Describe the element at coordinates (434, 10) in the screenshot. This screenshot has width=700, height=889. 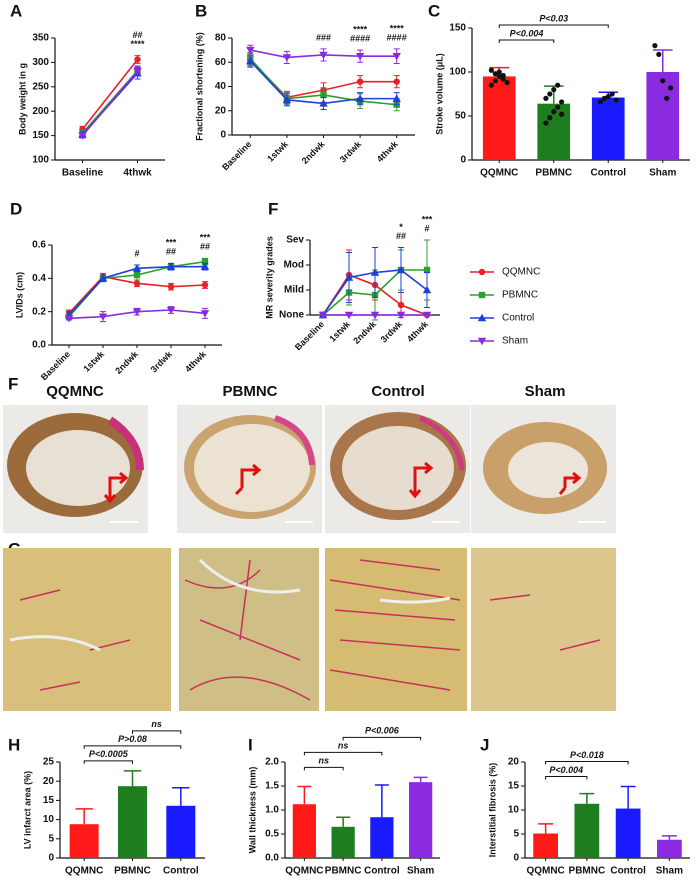
I see `panel-letter: C` at that location.